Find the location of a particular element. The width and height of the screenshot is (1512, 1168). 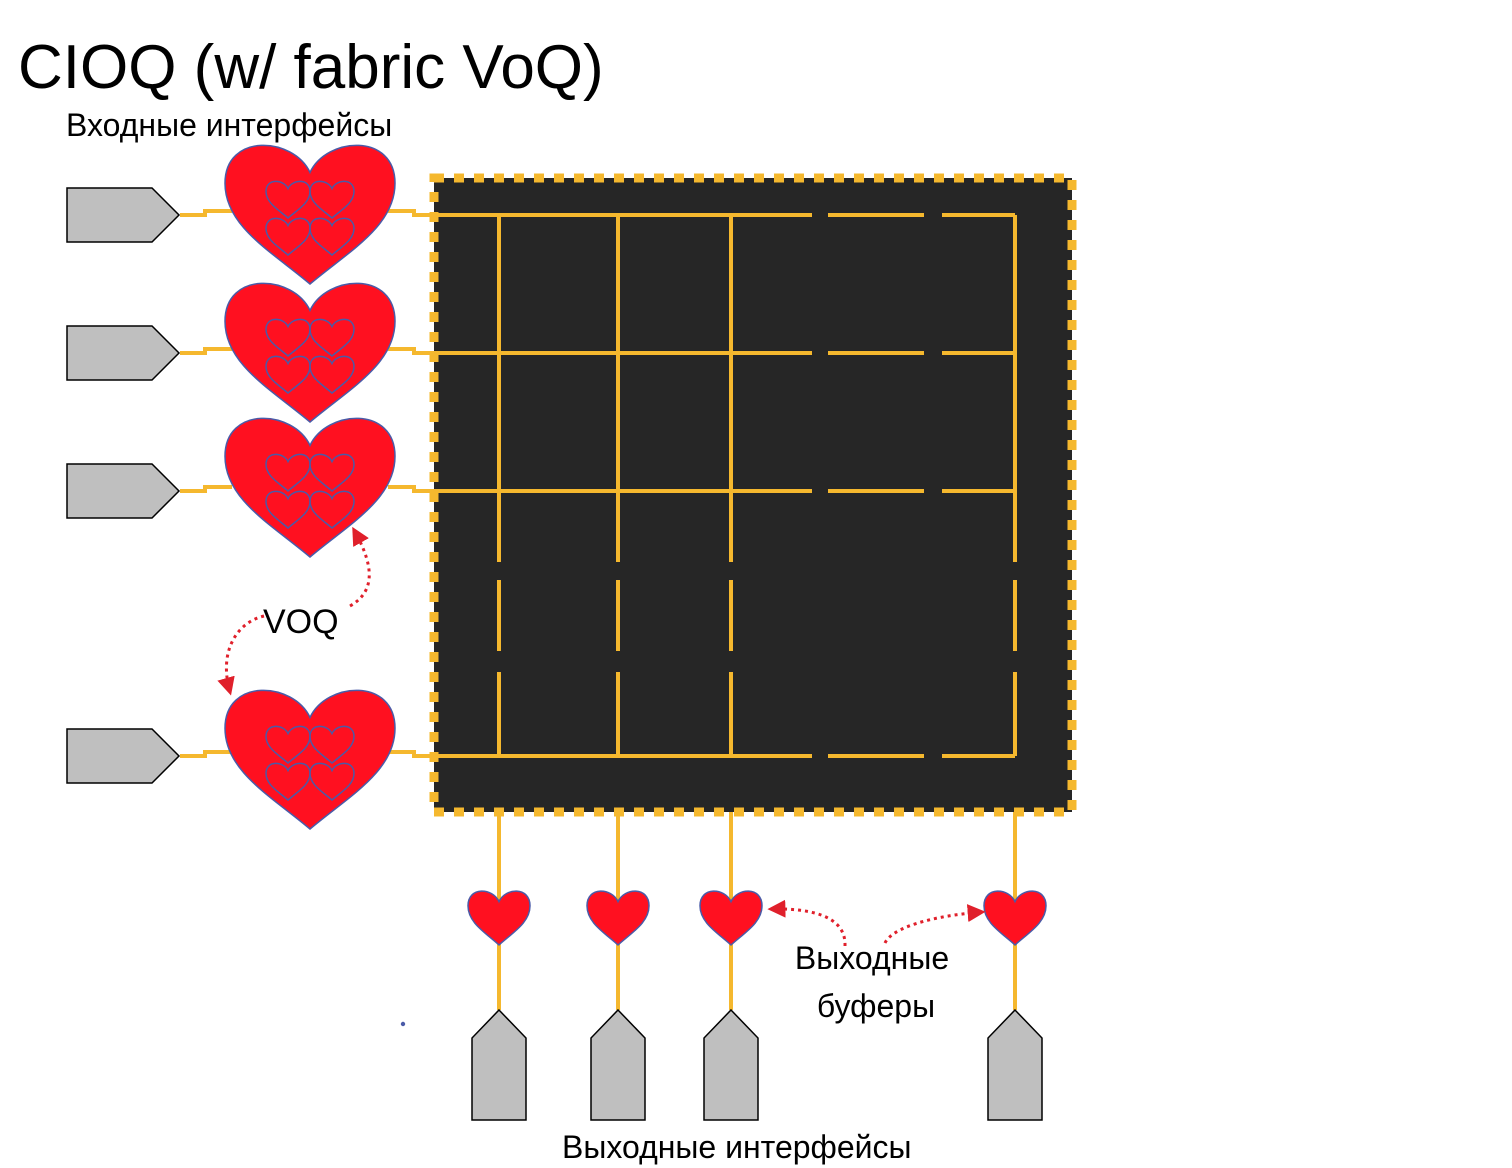

output-ports is located at coordinates (757, 1064).